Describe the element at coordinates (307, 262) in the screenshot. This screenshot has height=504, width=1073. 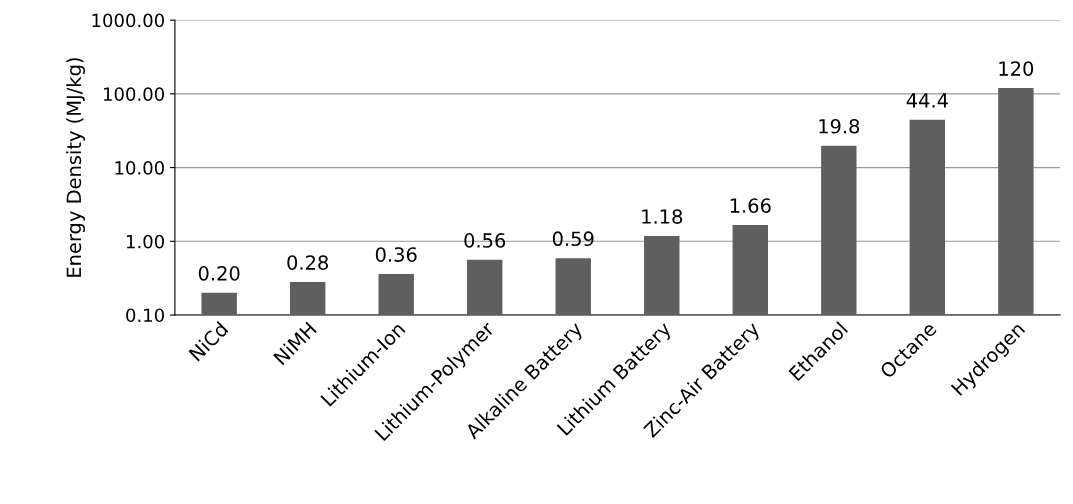
I see `data-label: 0.28` at that location.